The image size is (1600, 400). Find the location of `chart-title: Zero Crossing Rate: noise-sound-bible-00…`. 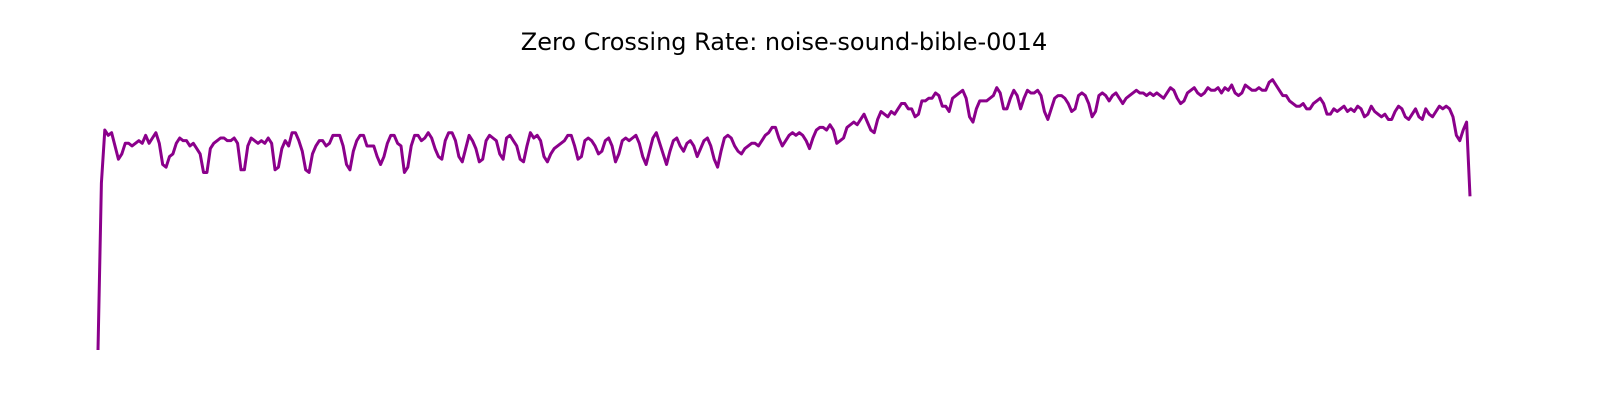

chart-title: Zero Crossing Rate: noise-sound-bible-00… is located at coordinates (784, 42).